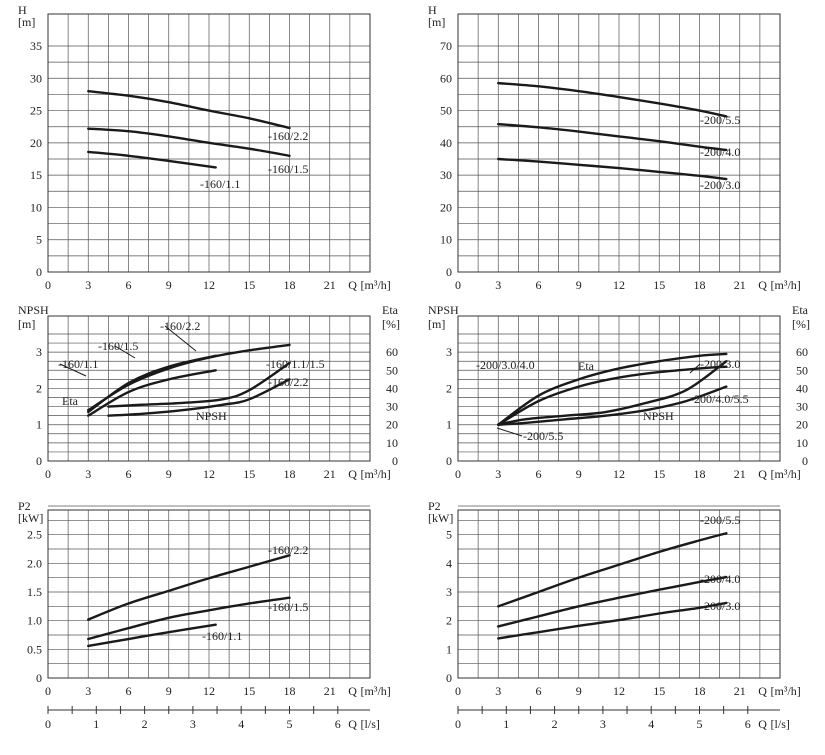 The image size is (825, 755). I want to click on y-tick-label: 2, so click(449, 388).